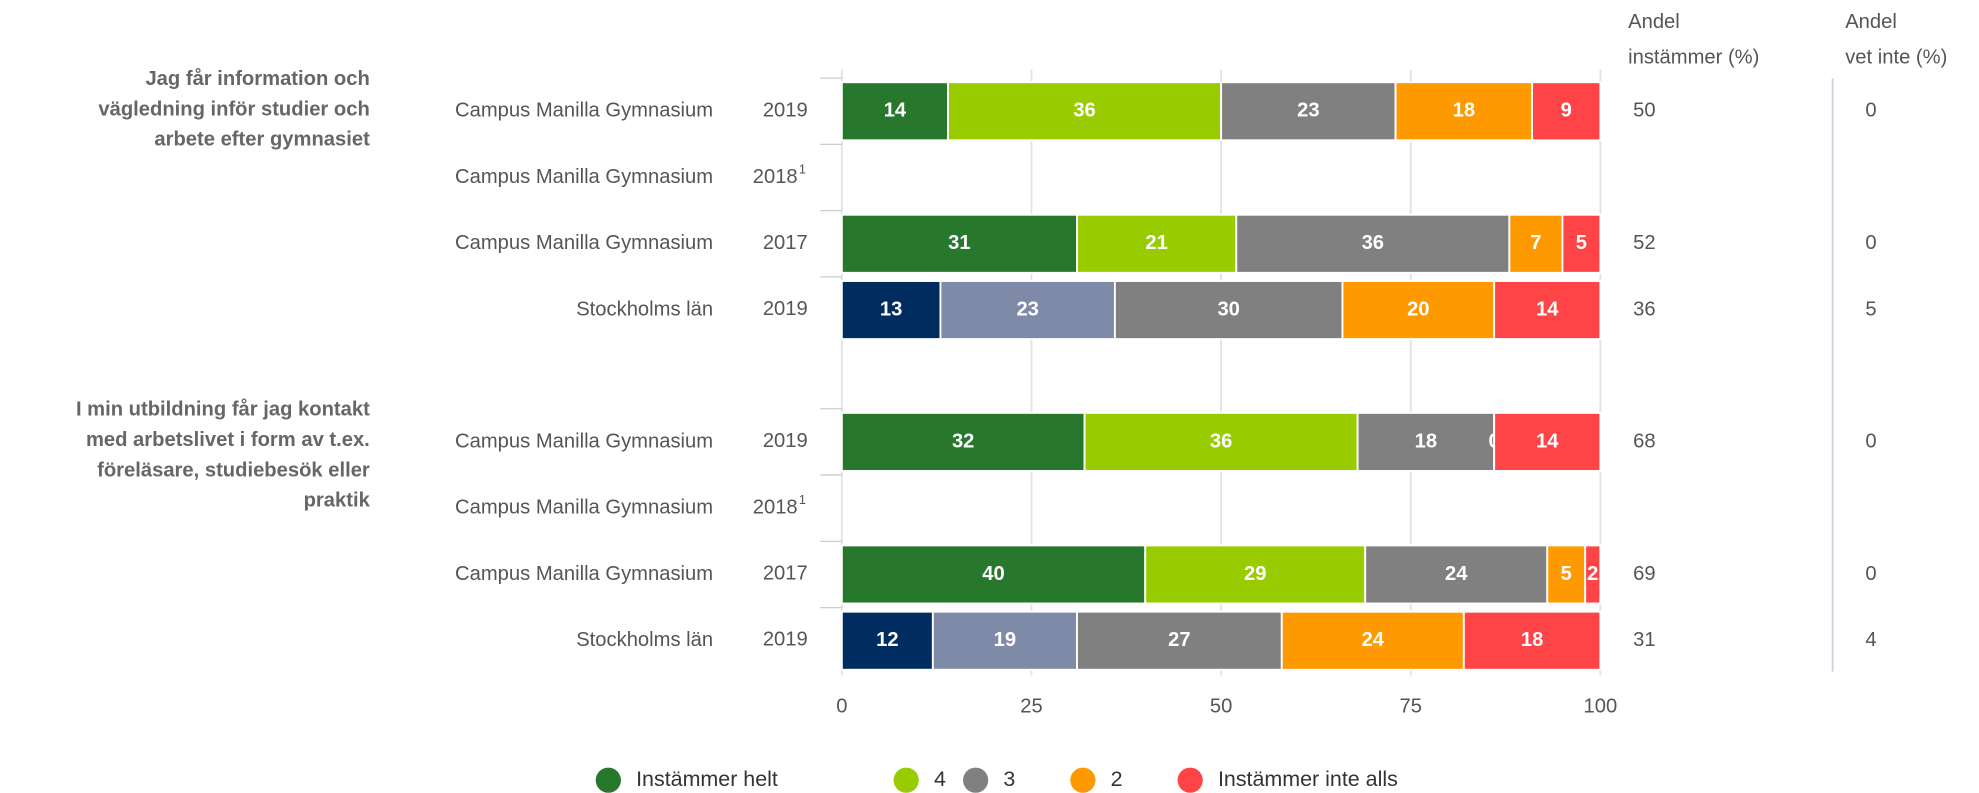 This screenshot has width=1979, height=793. I want to click on bar-label: 20, so click(1418, 309).